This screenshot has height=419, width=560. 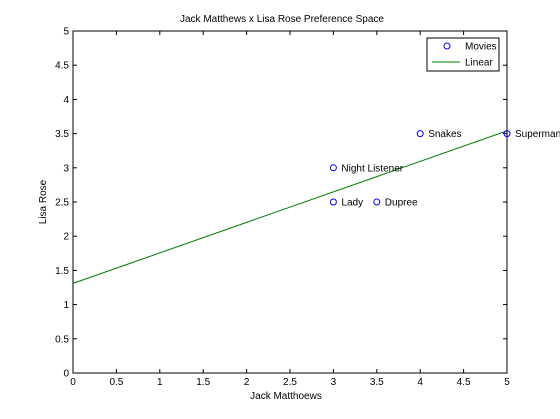 I want to click on x-tick-label: 4, so click(x=420, y=382).